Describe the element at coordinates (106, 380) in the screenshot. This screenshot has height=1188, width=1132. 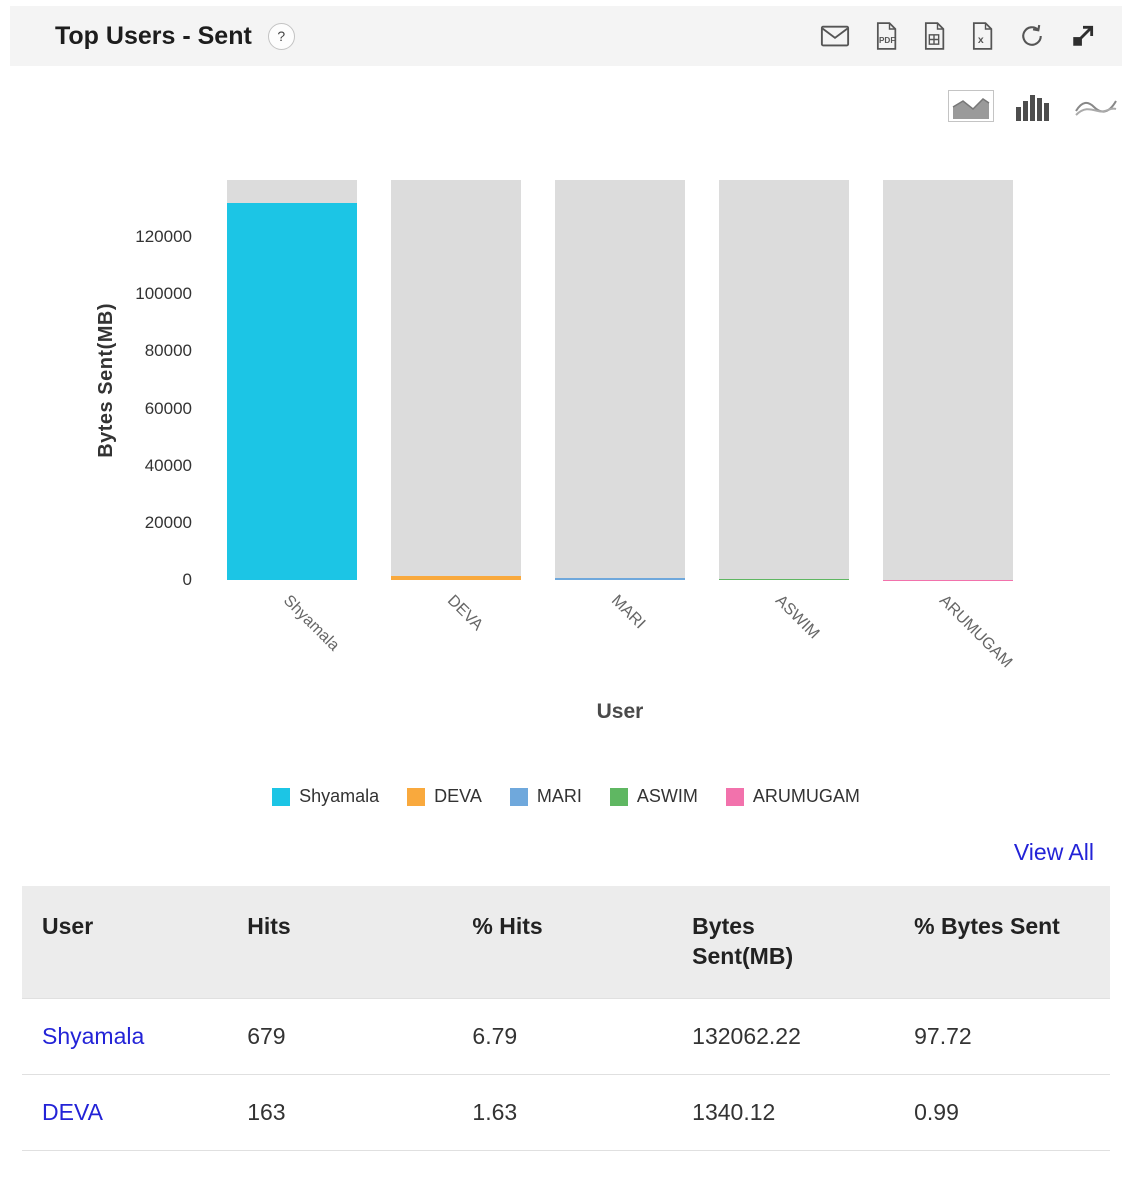
I see `y-axis-title: Bytes Sent(MB)` at that location.